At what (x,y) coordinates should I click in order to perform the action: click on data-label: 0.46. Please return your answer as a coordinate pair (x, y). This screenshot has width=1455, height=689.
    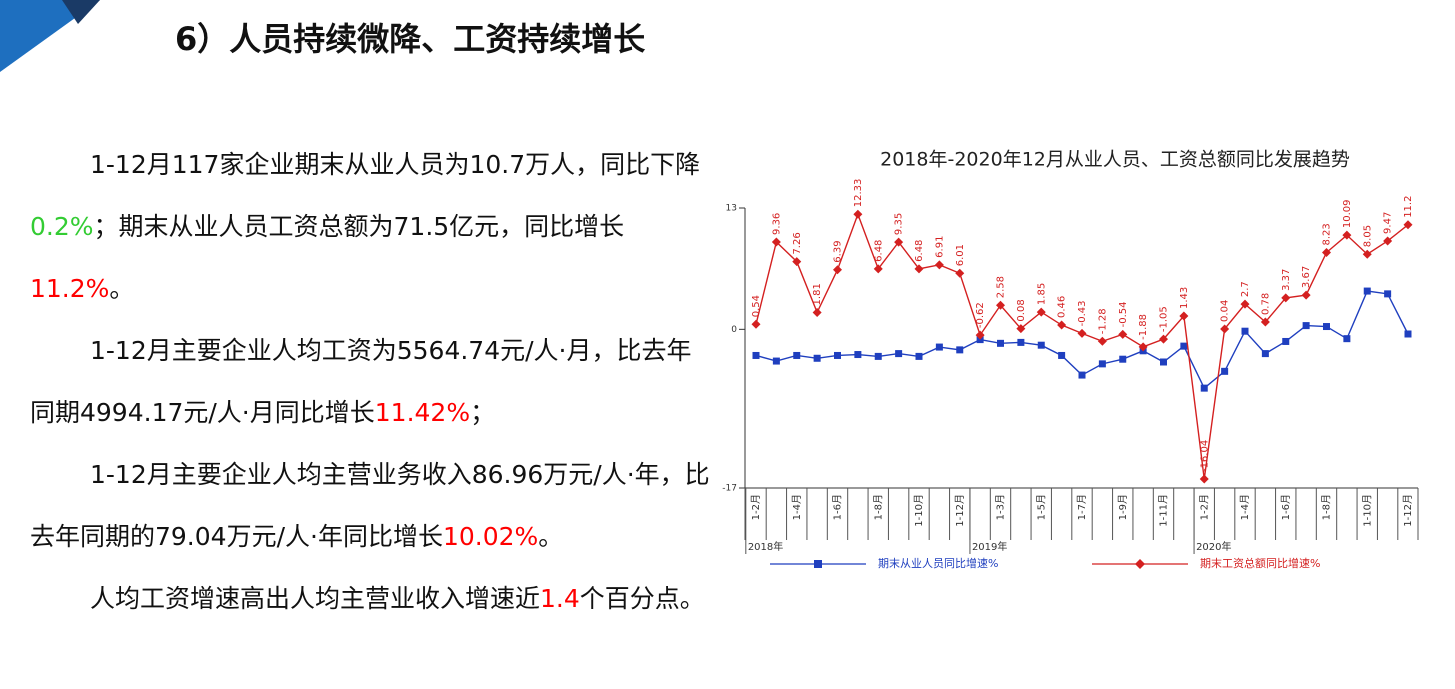
    Looking at the image, I should click on (1062, 307).